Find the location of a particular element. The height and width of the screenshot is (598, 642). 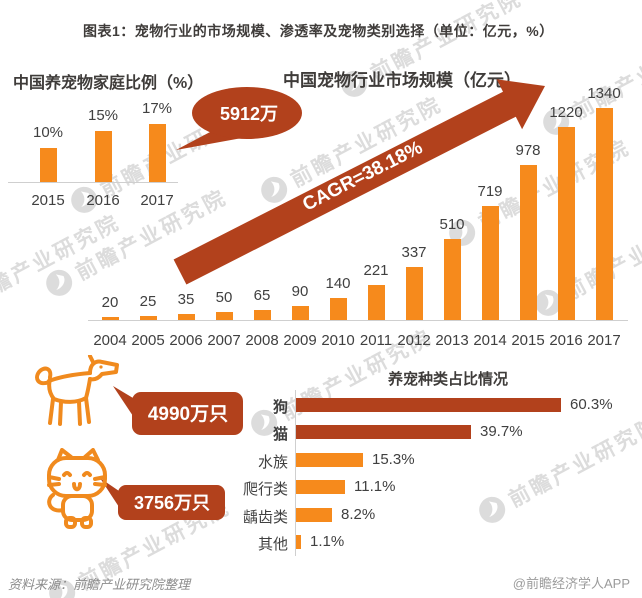

bar-2013 is located at coordinates (452, 279).